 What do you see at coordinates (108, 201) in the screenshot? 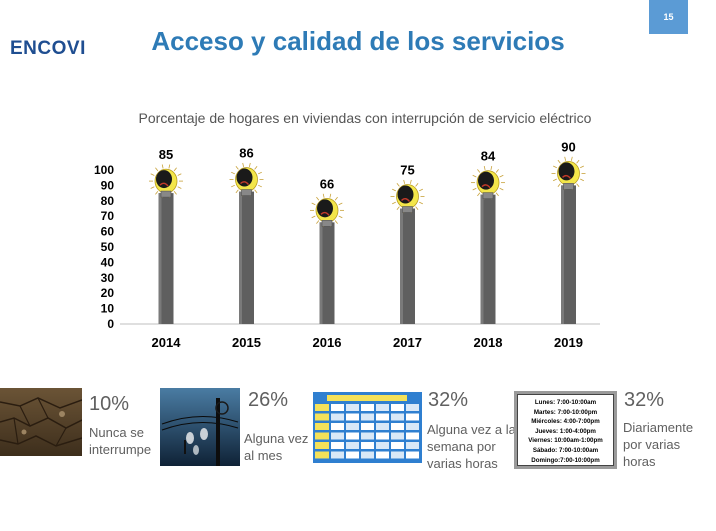
I see `y-tick-label: 80` at bounding box center [108, 201].